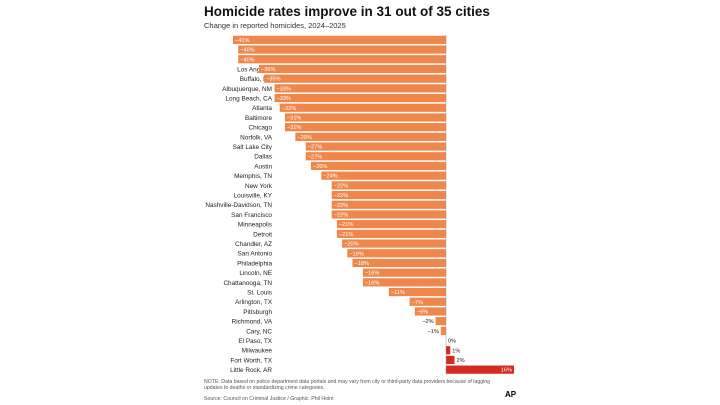  What do you see at coordinates (238, 205) in the screenshot?
I see `category-label: Nashville-Davidson, TN` at bounding box center [238, 205].